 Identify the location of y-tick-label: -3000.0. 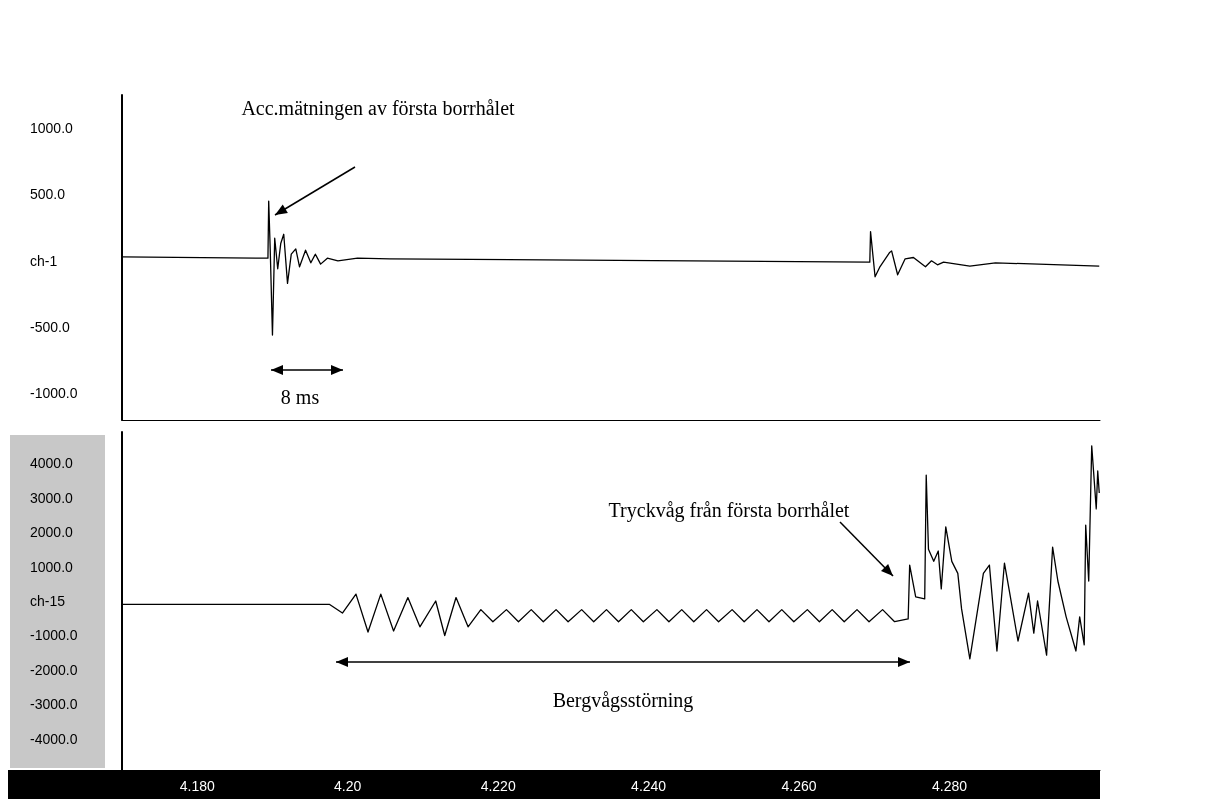
(54, 704).